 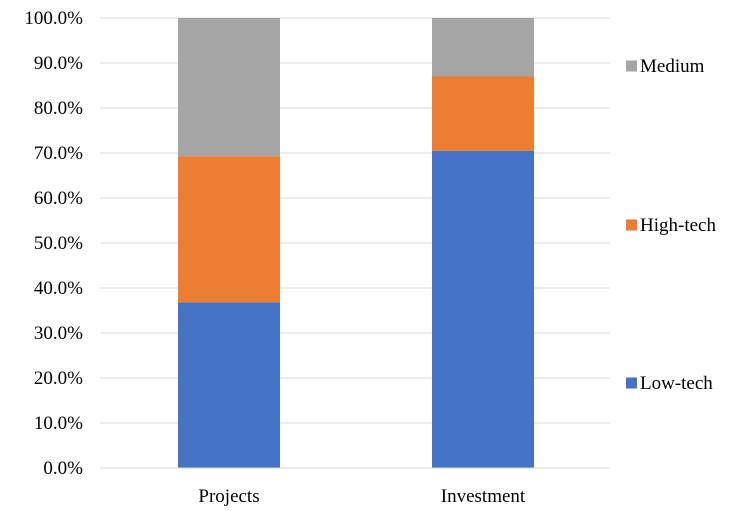 What do you see at coordinates (631, 383) in the screenshot?
I see `legend-swatch-low-tech` at bounding box center [631, 383].